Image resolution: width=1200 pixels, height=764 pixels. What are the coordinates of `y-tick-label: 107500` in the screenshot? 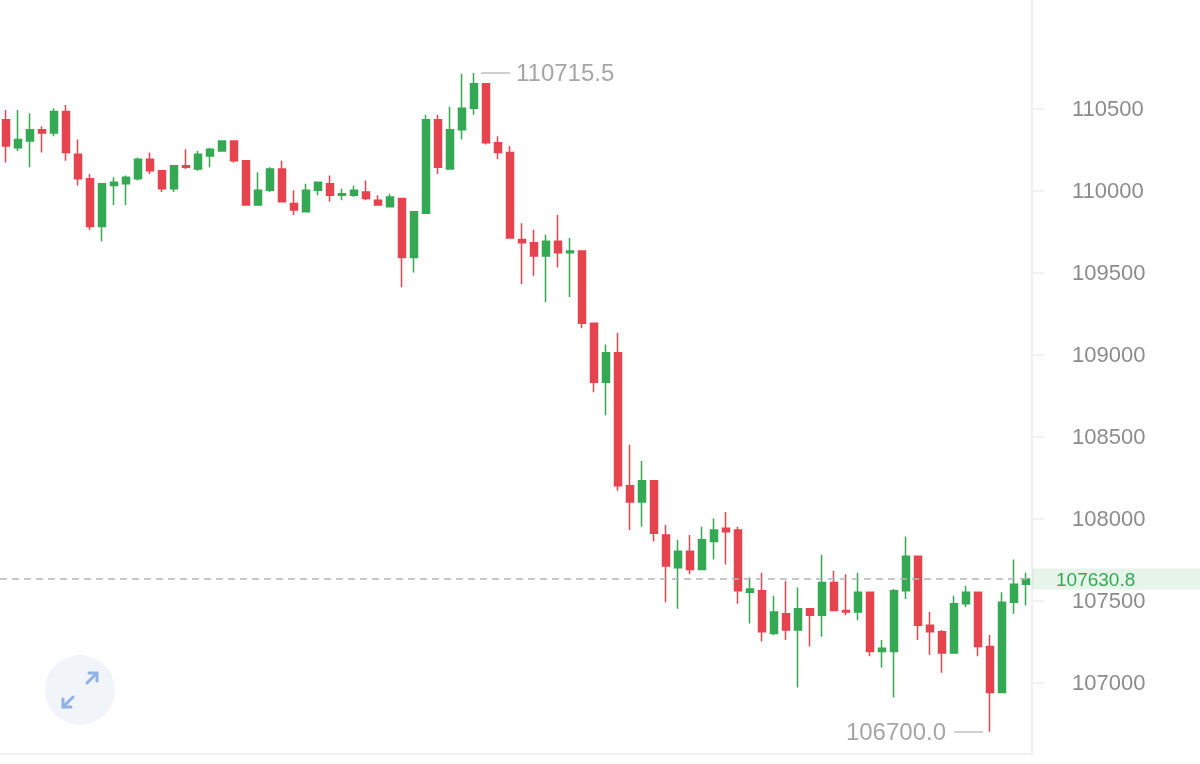 It's located at (1109, 601).